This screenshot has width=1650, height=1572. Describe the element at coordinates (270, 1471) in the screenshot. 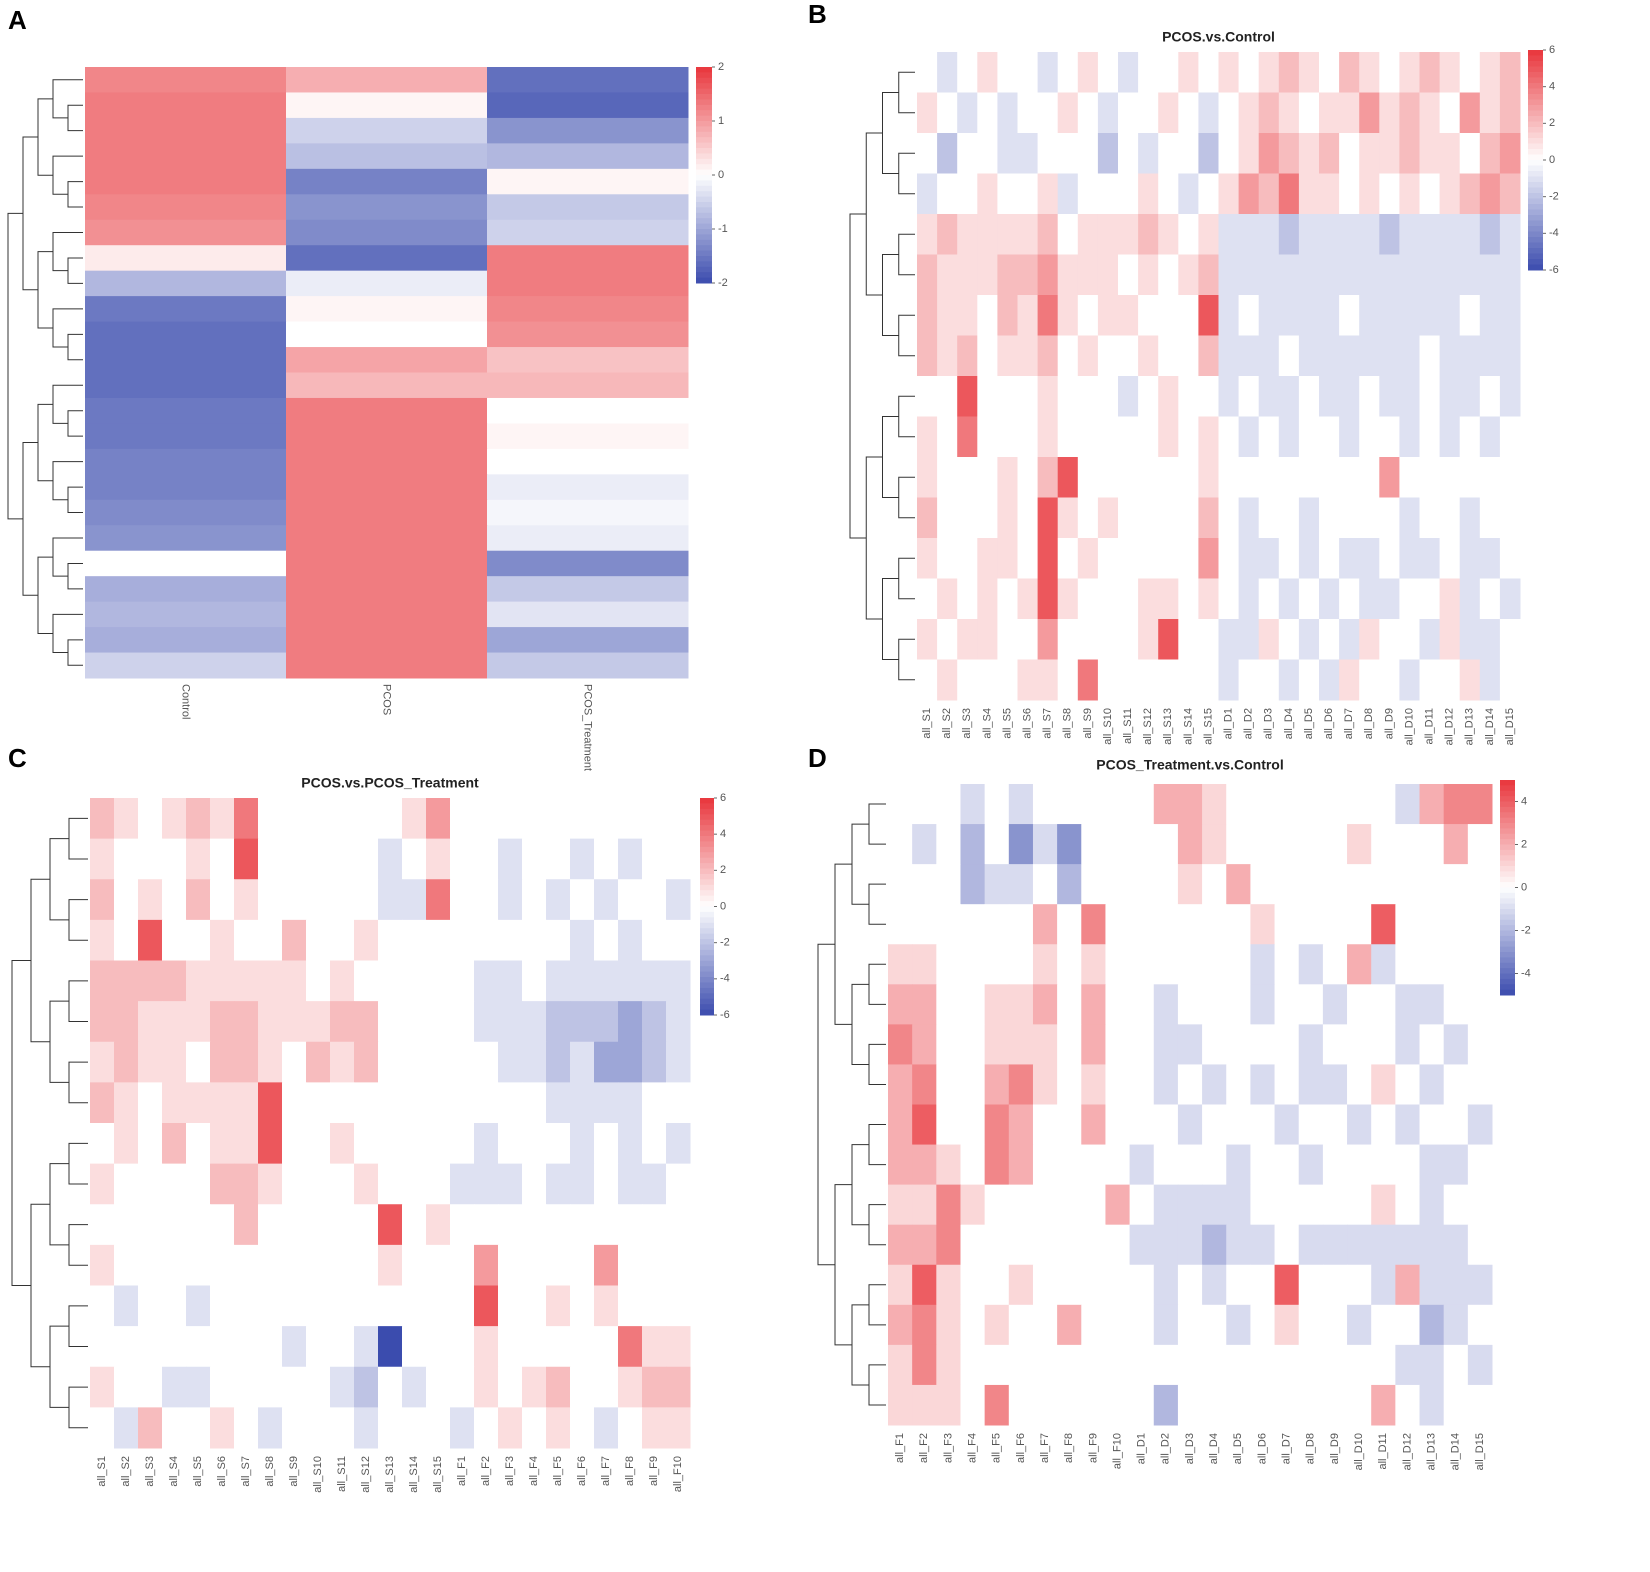

I see `x-tick-label: all_S8` at that location.